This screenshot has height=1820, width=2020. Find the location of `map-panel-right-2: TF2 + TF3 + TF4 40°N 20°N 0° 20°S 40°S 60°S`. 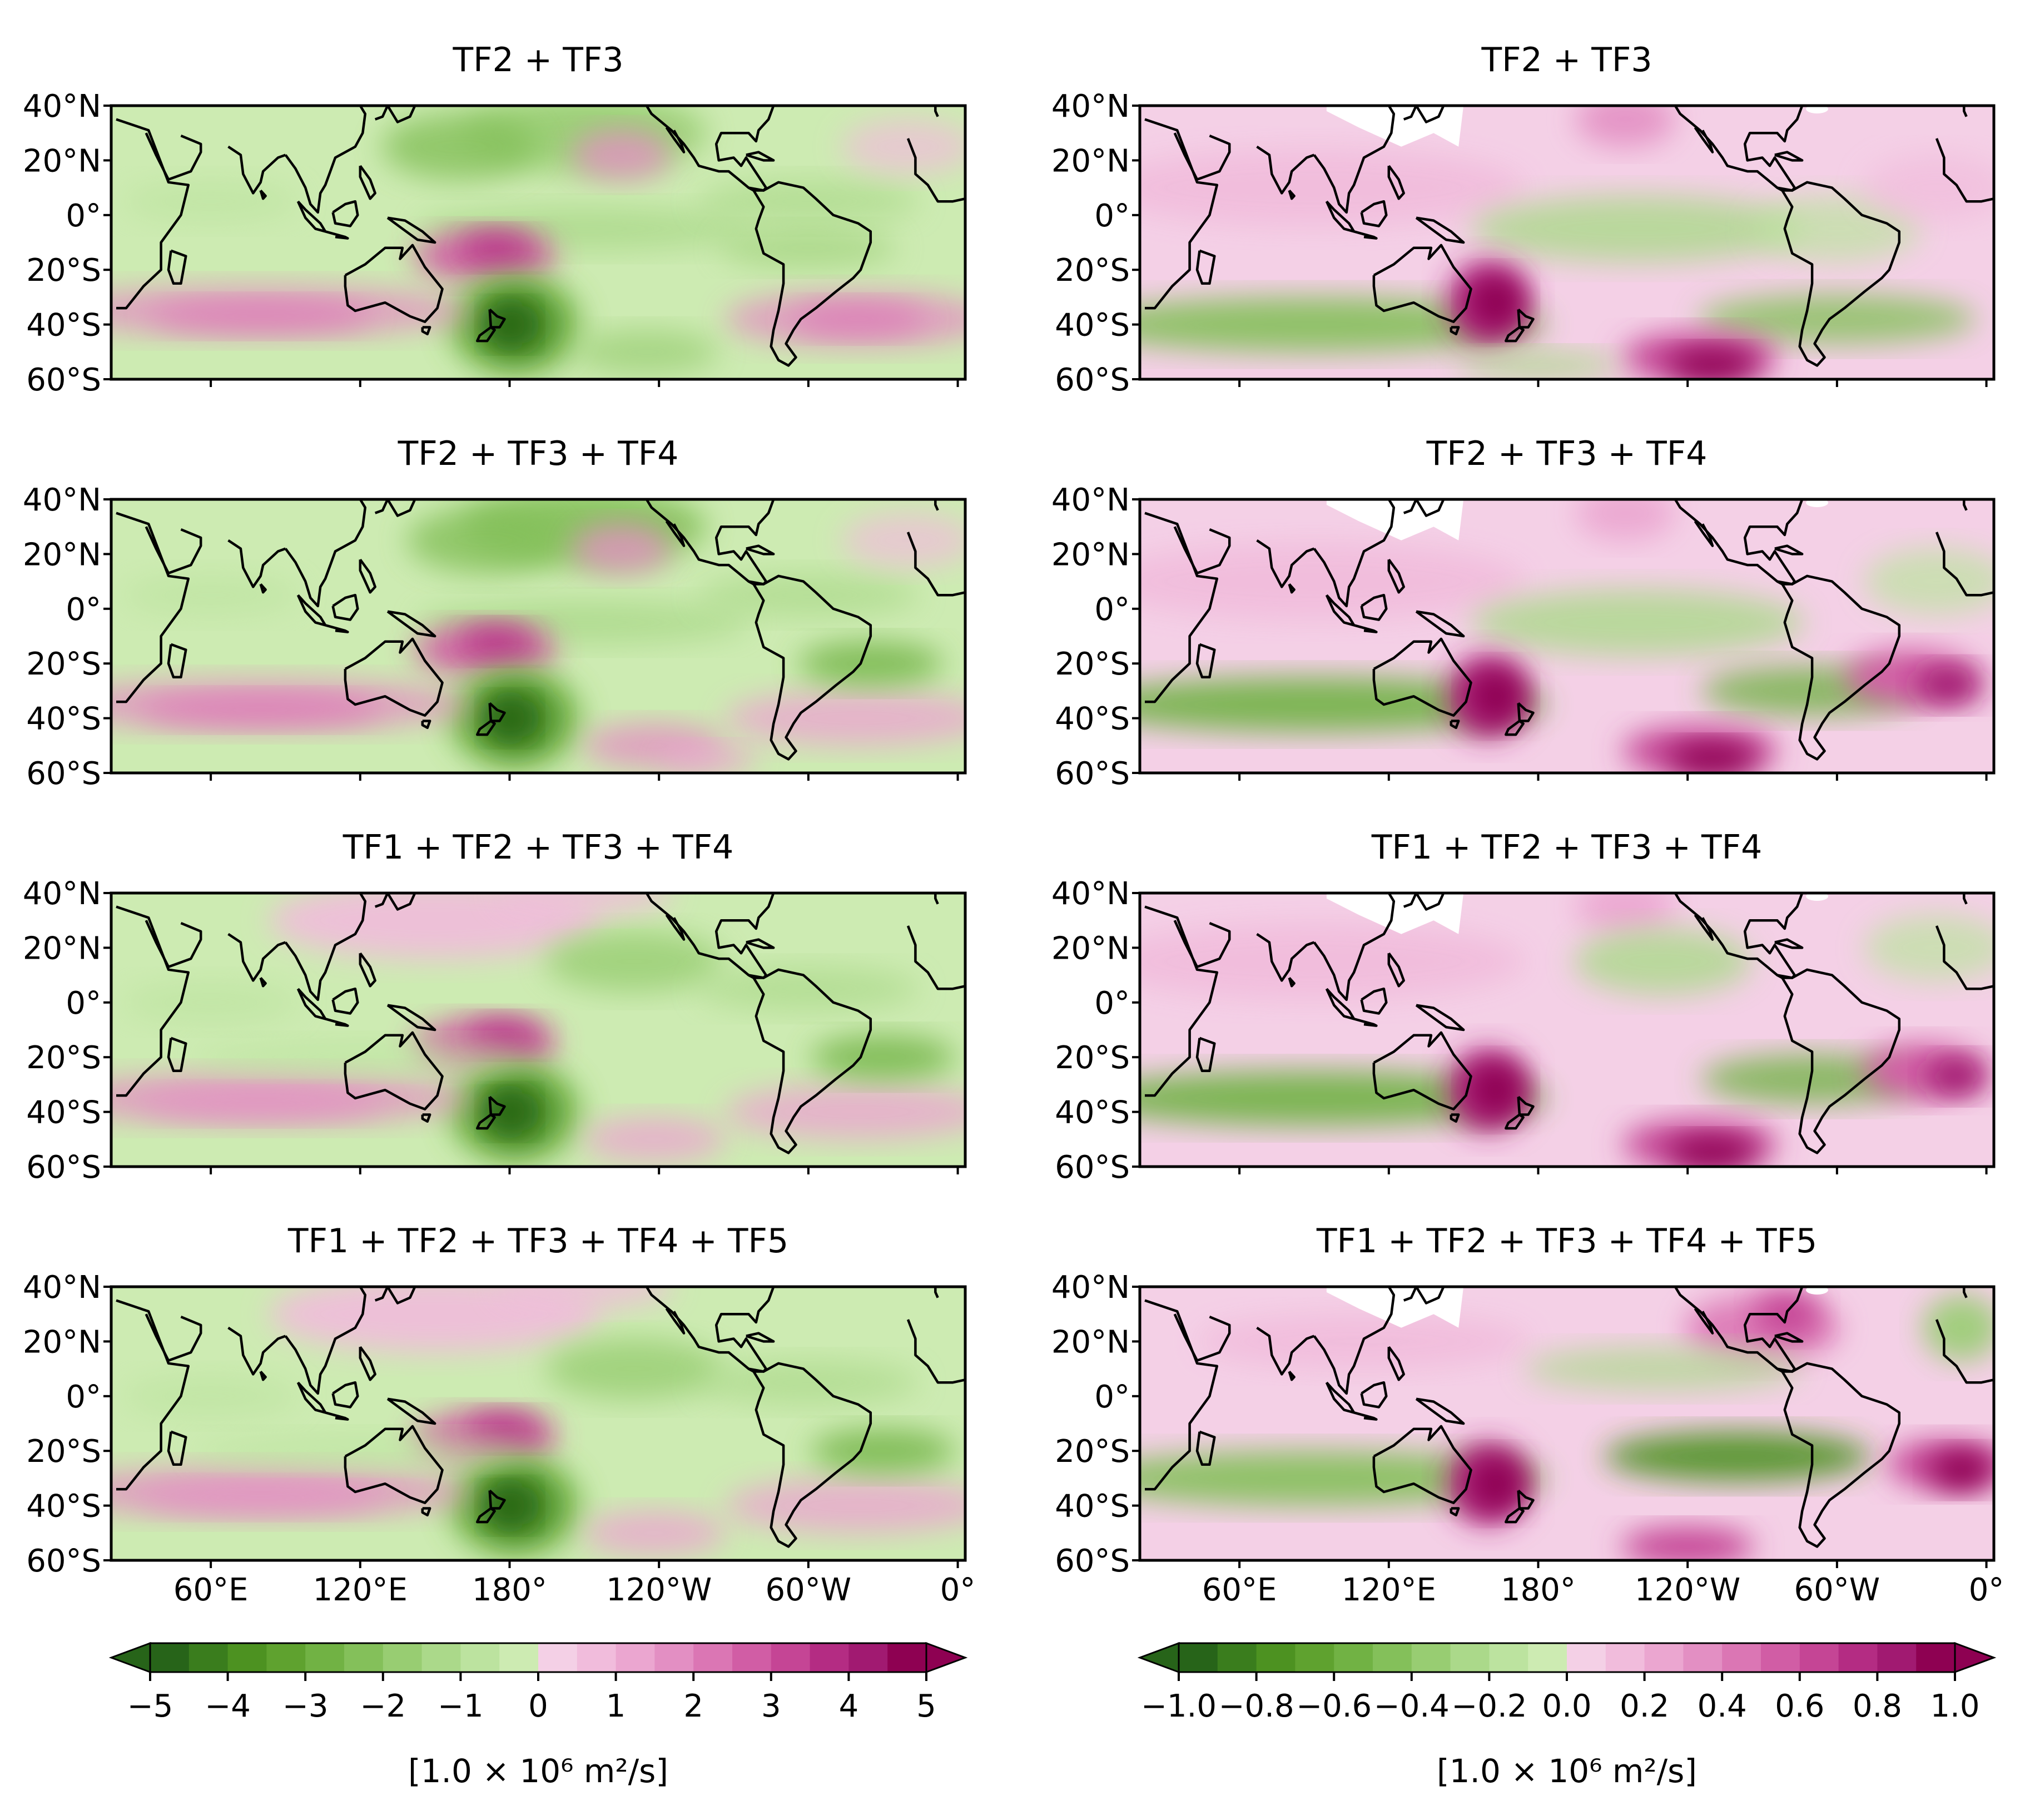

map-panel-right-2: TF2 + TF3 + TF4 40°N 20°N 0° 20°S 40°S 60°S is located at coordinates (1524, 613).